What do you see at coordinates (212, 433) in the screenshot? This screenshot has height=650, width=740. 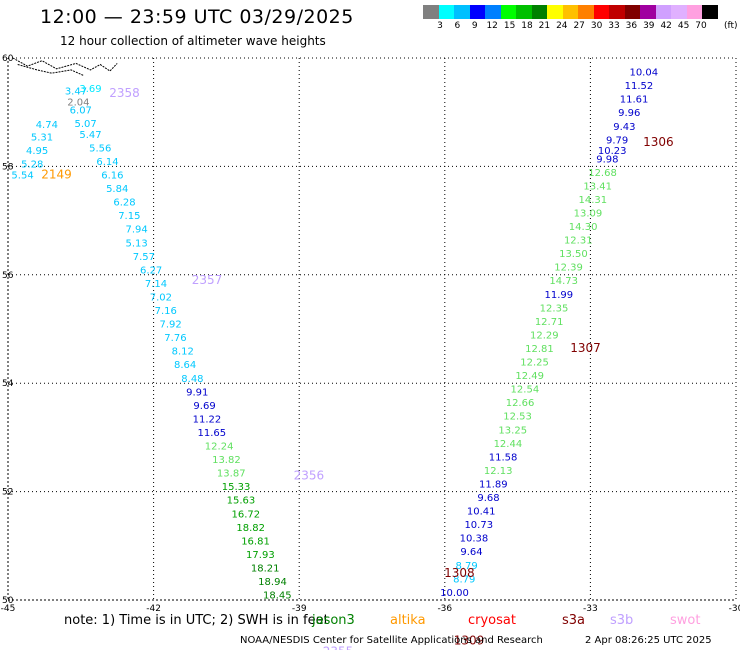 I see `swh-value-label: 11.65` at bounding box center [212, 433].